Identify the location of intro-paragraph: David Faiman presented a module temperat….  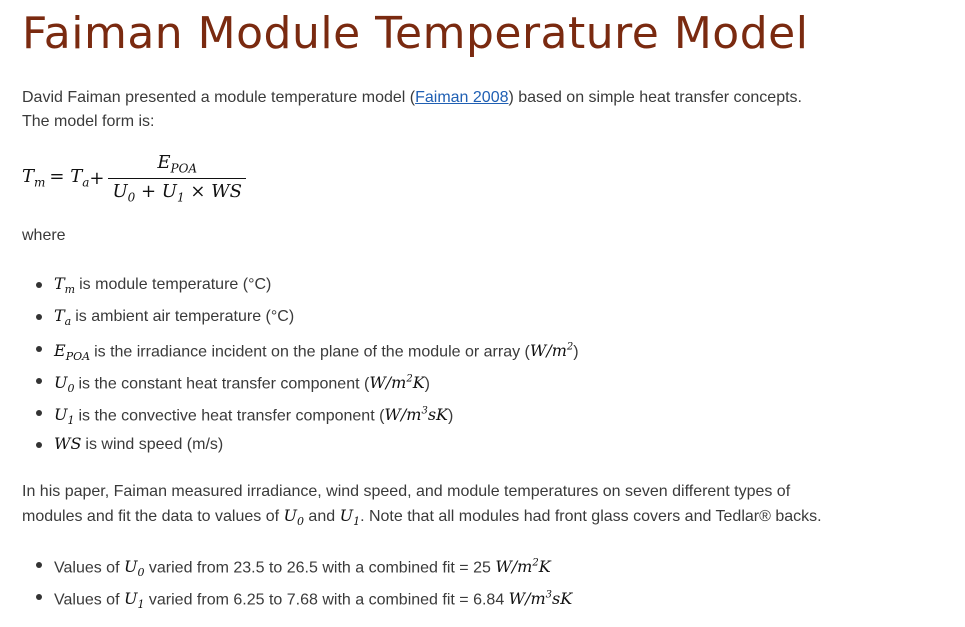
(412, 110).